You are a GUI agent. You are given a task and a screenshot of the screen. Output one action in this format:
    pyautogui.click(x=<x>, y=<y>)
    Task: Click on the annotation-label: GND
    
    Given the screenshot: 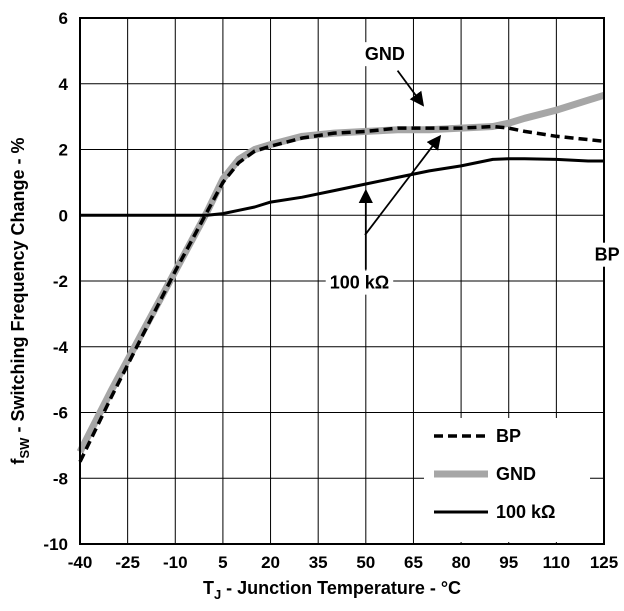 What is the action you would take?
    pyautogui.click(x=385, y=54)
    